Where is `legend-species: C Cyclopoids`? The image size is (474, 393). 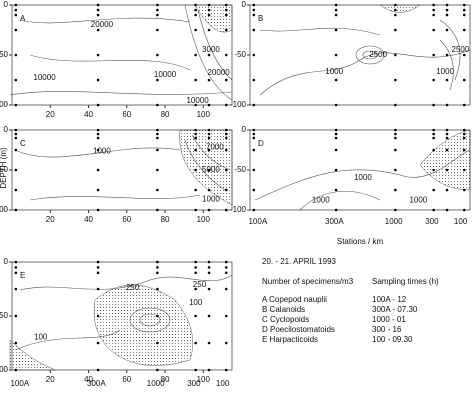 legend-species: C Cyclopoids is located at coordinates (285, 319).